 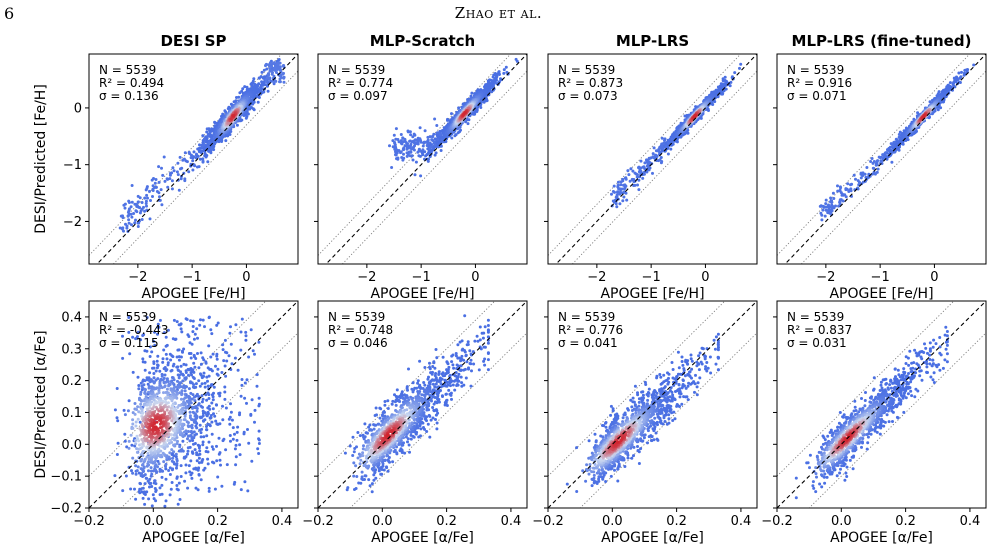 What do you see at coordinates (358, 96) in the screenshot?
I see `stat-line: σ = 0.097` at bounding box center [358, 96].